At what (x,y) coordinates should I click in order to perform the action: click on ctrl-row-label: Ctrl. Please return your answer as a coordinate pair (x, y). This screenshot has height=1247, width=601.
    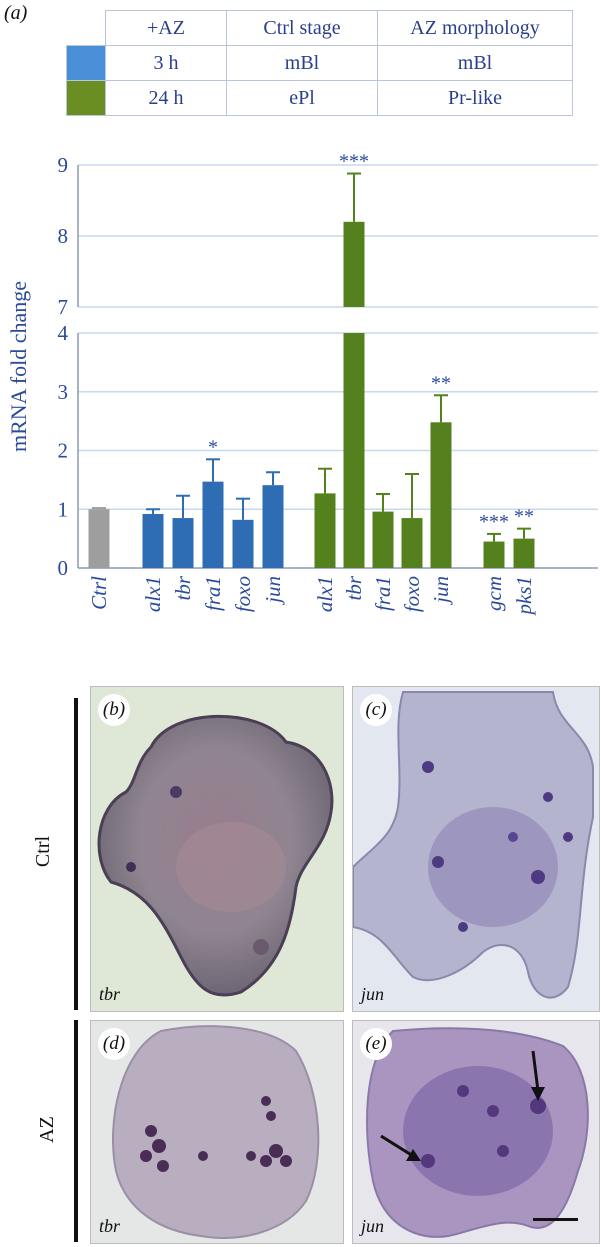
    Looking at the image, I should click on (43, 851).